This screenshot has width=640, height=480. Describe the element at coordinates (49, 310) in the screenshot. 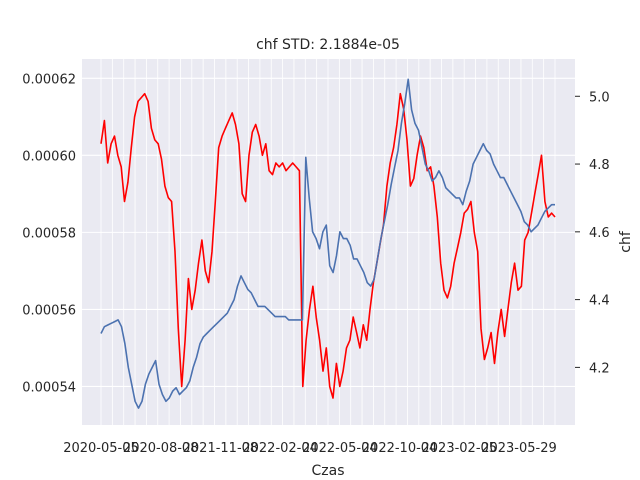

I see `left-tick-label: 0.00056` at that location.